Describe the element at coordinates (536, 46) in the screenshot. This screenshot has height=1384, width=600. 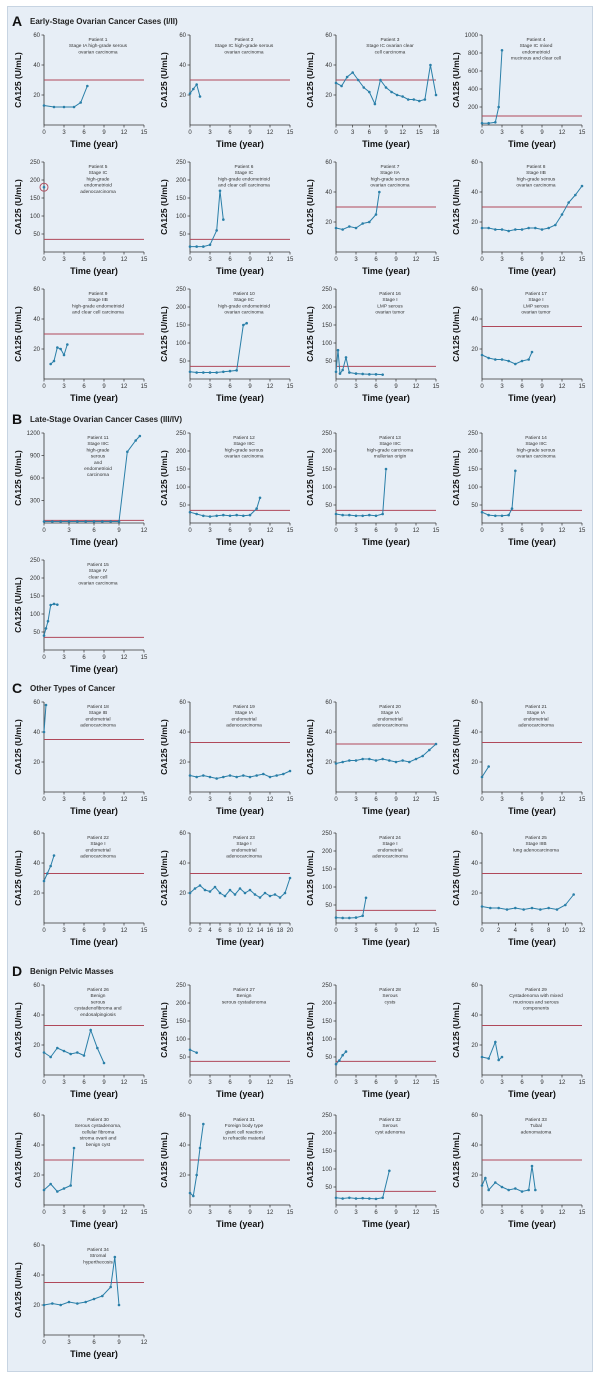
I see `chart-title-line: Stage IC mixed` at that location.